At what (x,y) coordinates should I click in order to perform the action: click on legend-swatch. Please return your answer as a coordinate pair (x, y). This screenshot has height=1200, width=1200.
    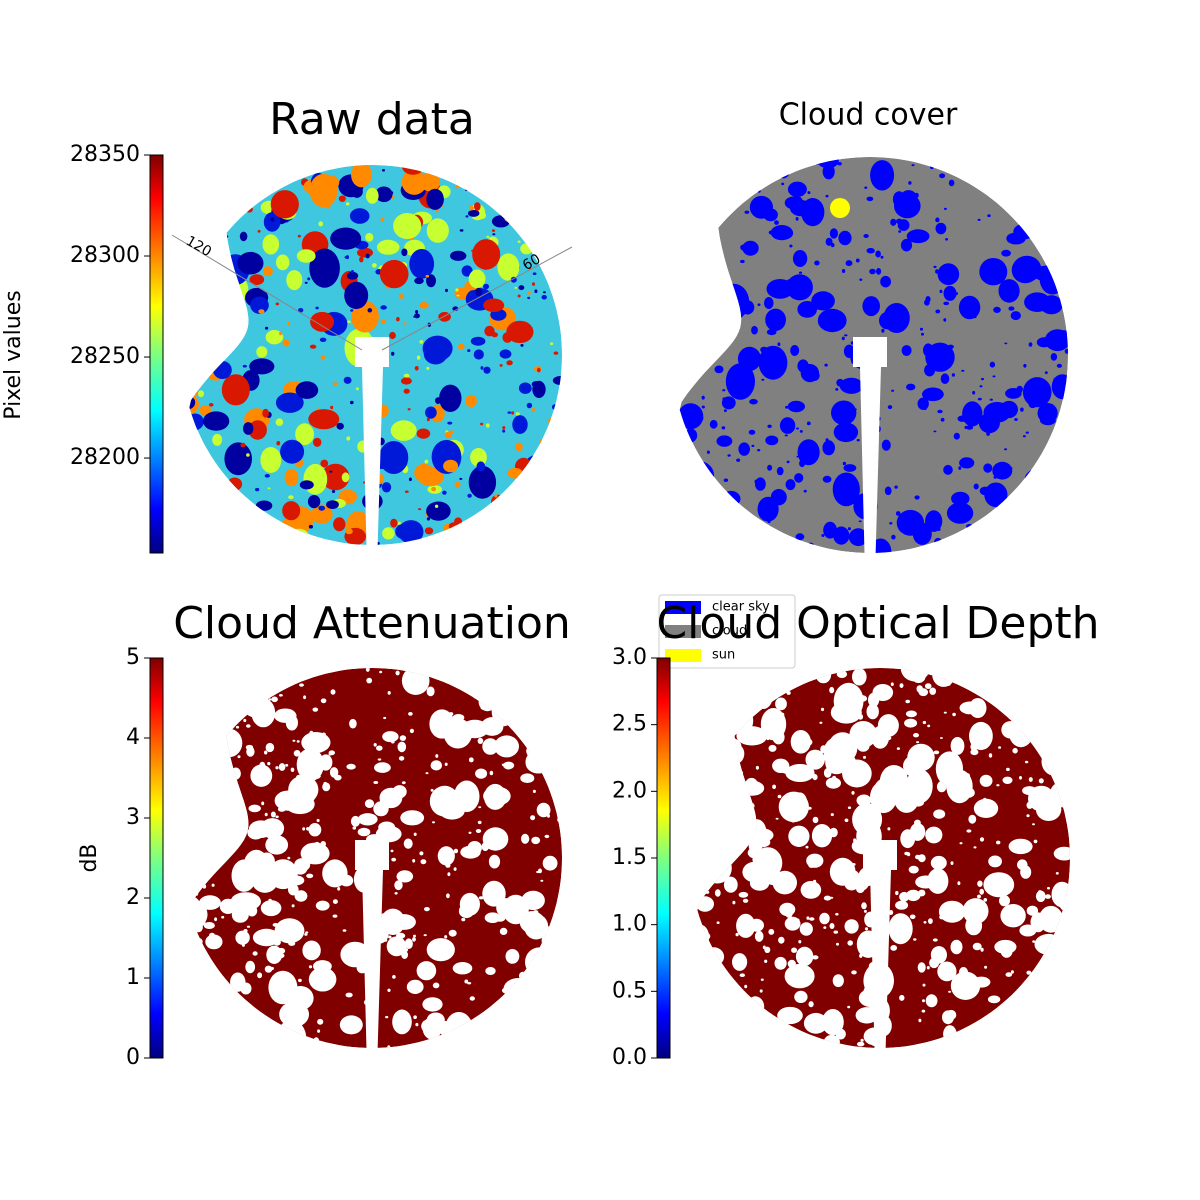
    Looking at the image, I should click on (683, 655).